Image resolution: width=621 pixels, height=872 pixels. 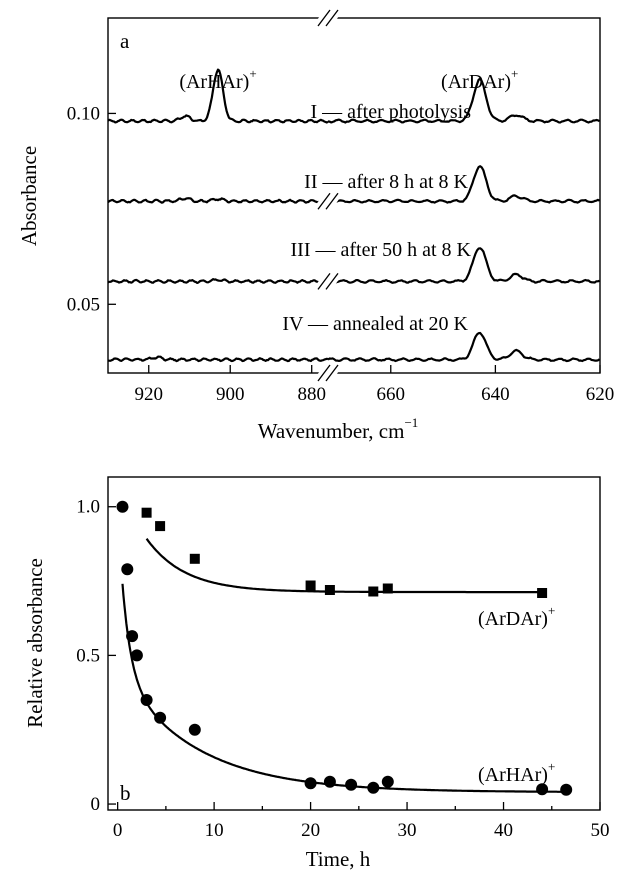 What do you see at coordinates (343, 566) in the screenshot?
I see `fit-curve-ardar` at bounding box center [343, 566].